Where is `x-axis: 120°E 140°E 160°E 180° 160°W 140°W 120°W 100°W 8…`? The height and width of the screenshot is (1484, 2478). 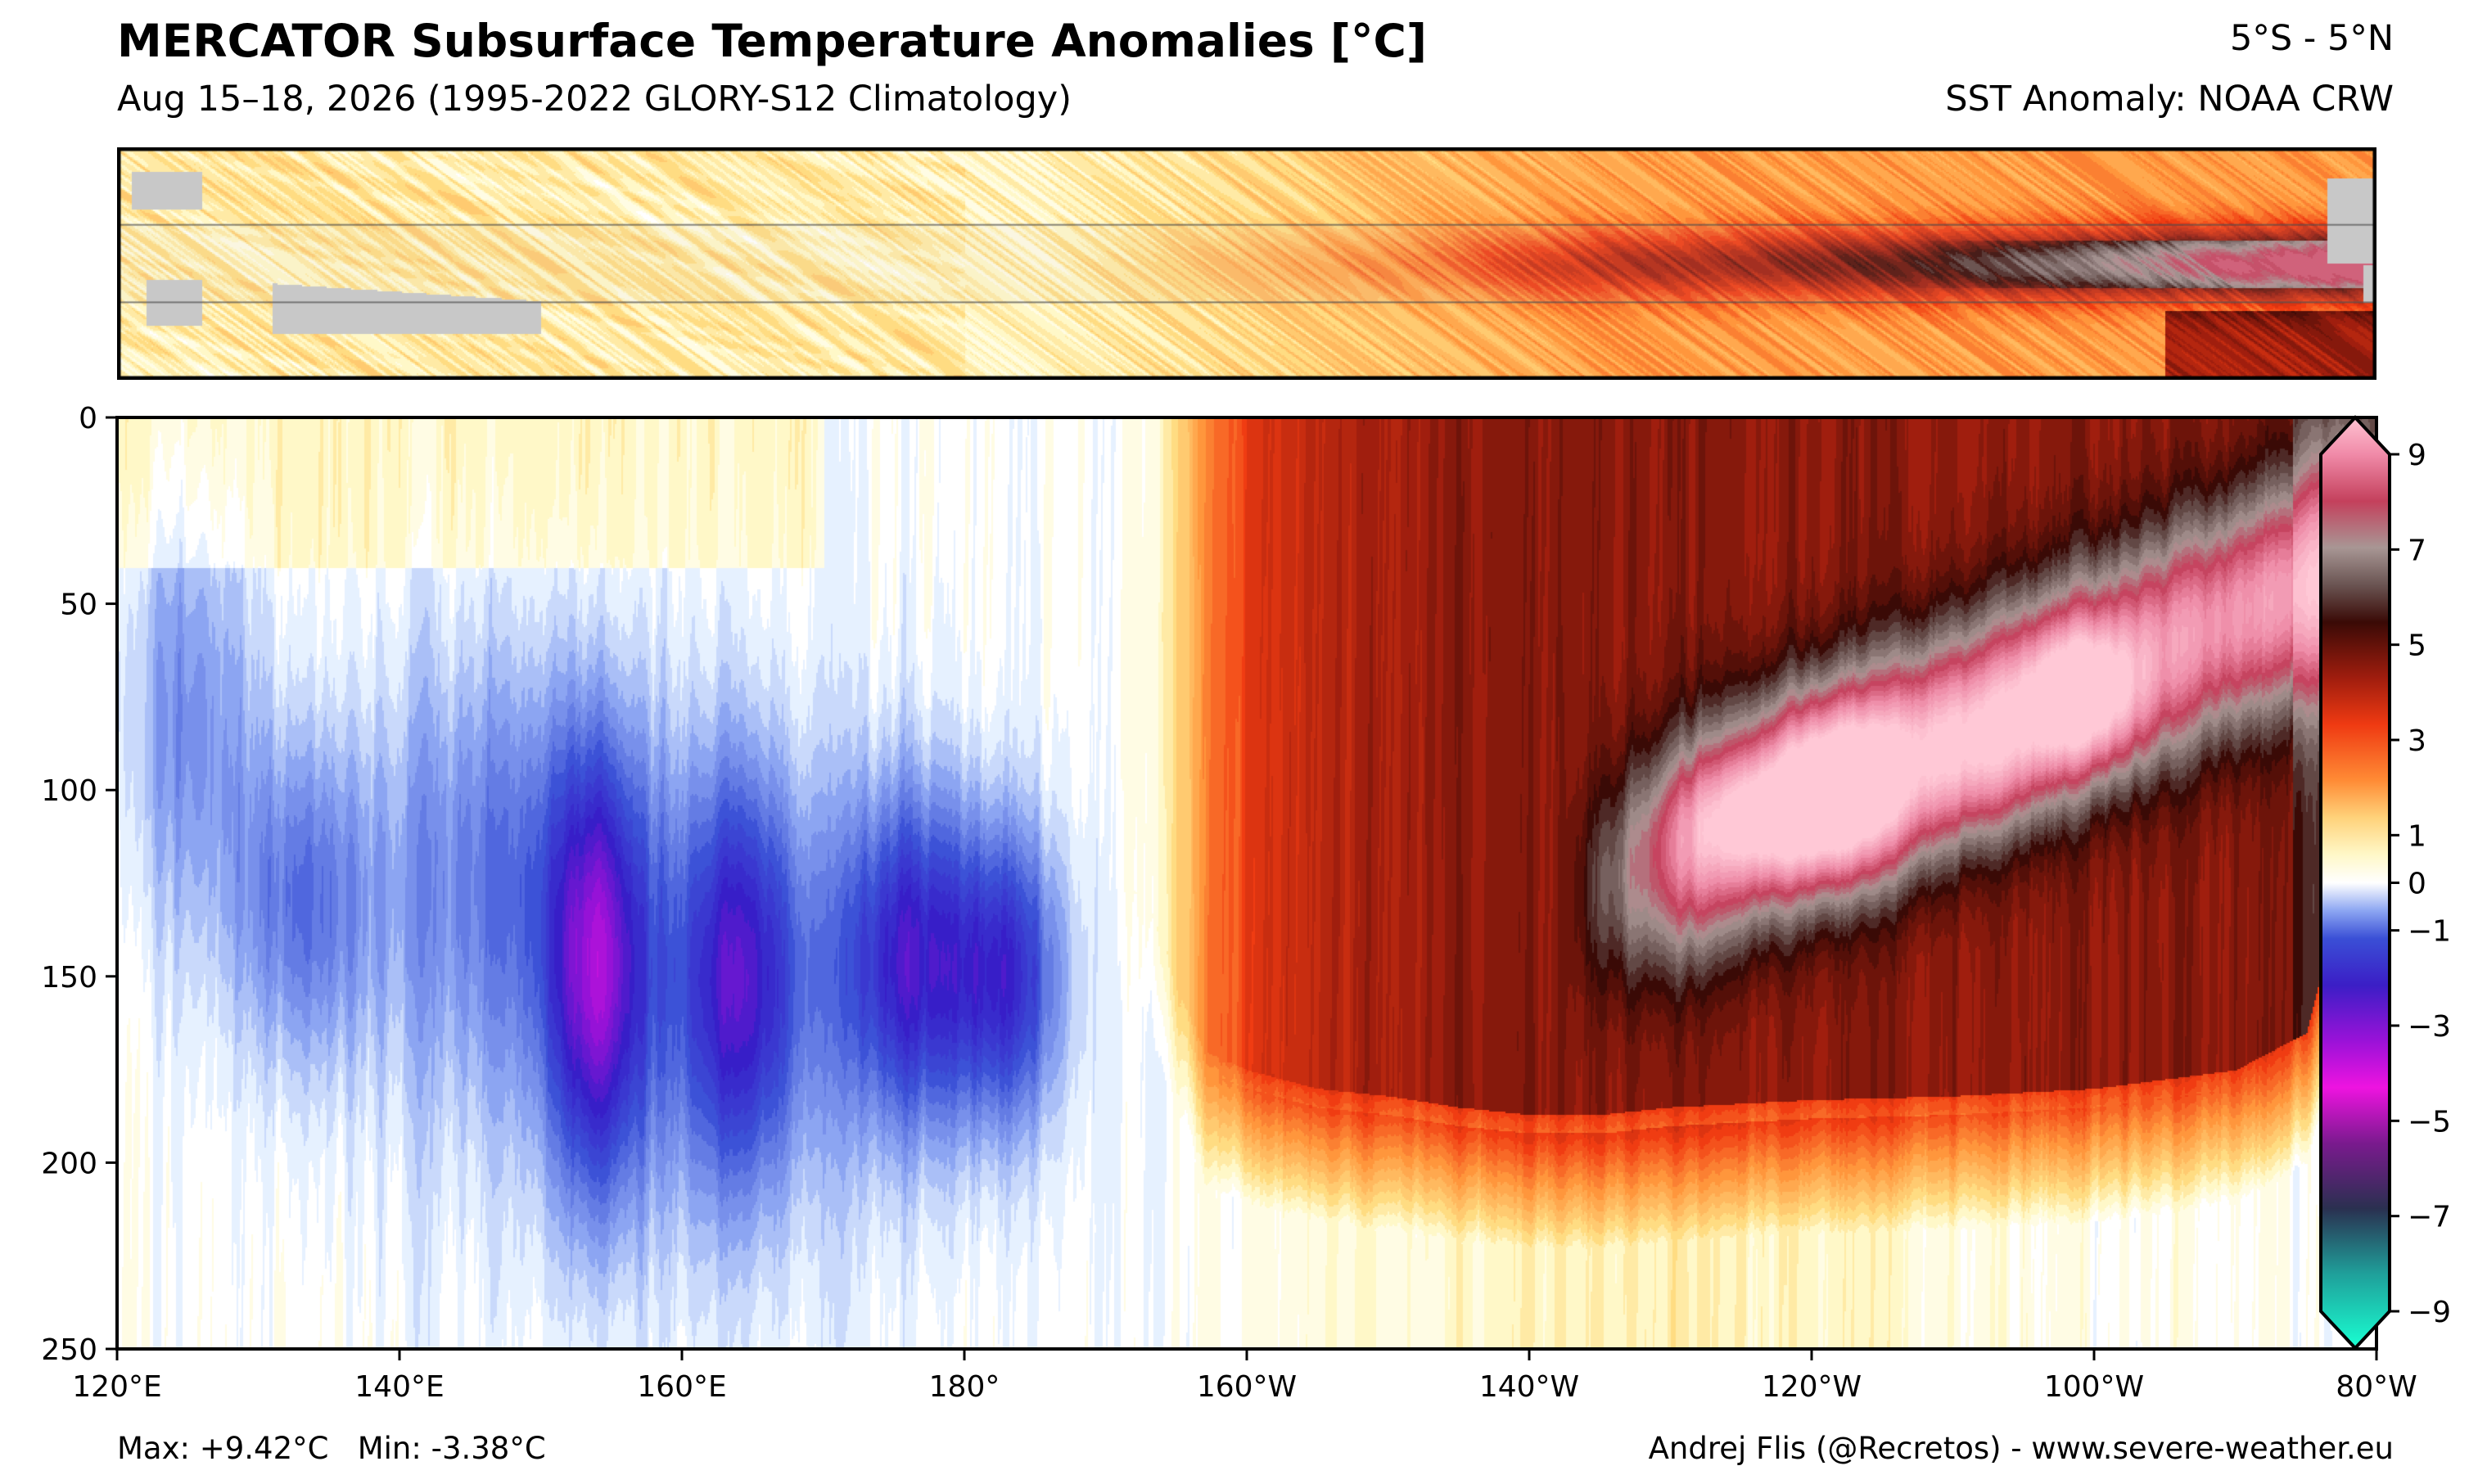
x-axis: 120°E 140°E 160°E 180° 160°W 140°W 120°W 100°W 8… is located at coordinates (1244, 1376).